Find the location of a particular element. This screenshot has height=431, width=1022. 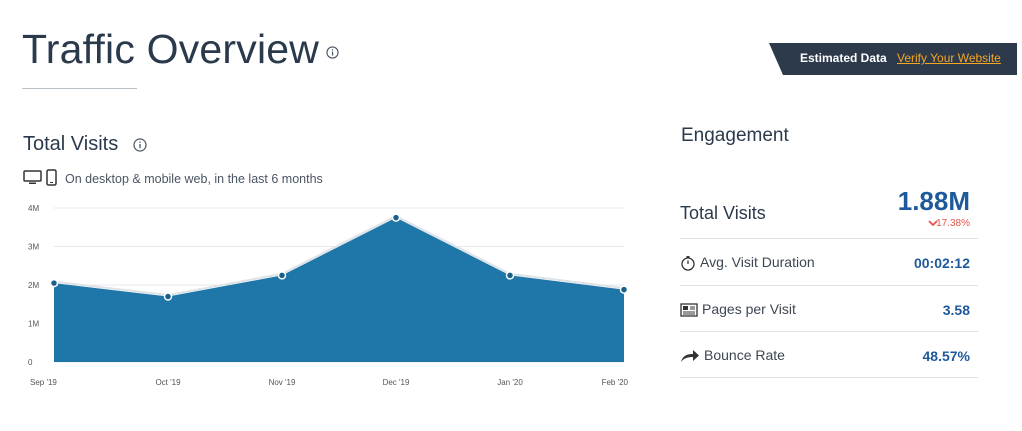

y-tick-label: 4M is located at coordinates (33, 208).